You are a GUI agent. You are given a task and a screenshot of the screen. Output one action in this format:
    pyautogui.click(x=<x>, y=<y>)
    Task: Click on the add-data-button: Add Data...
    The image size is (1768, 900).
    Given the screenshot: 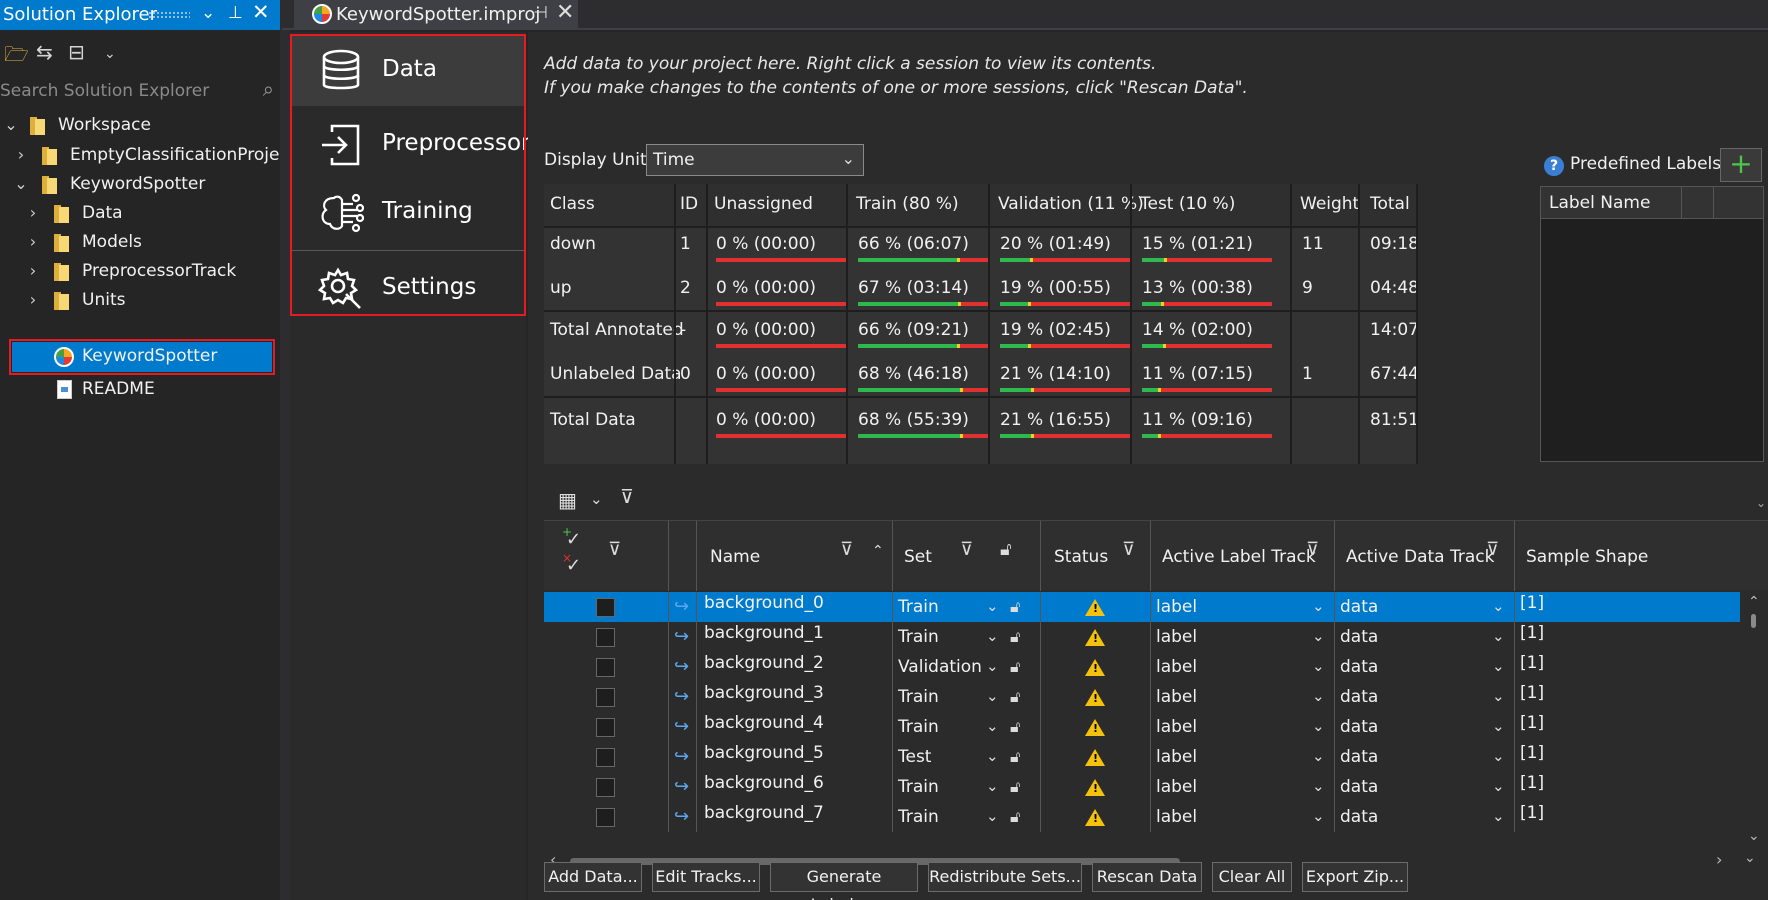 What is the action you would take?
    pyautogui.click(x=593, y=877)
    